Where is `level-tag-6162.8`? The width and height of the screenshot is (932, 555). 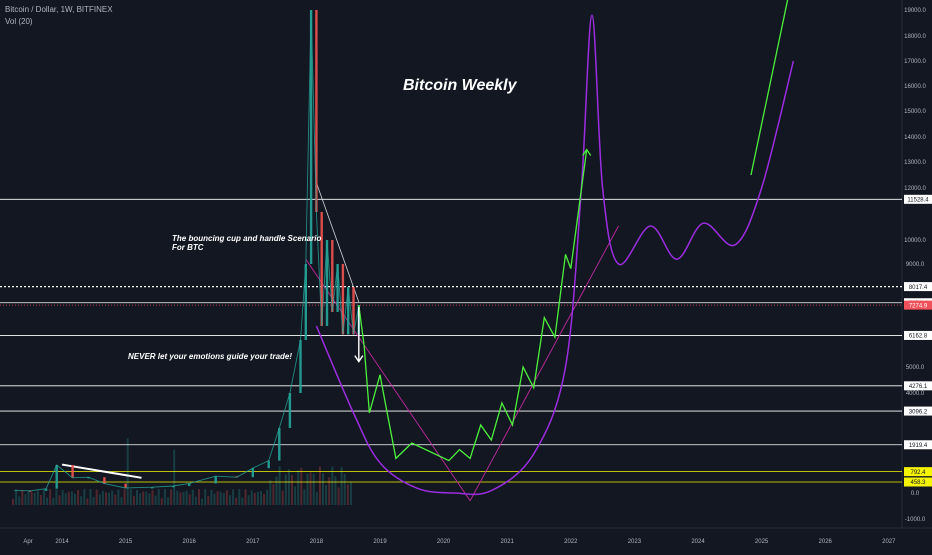 level-tag-6162.8 is located at coordinates (918, 335).